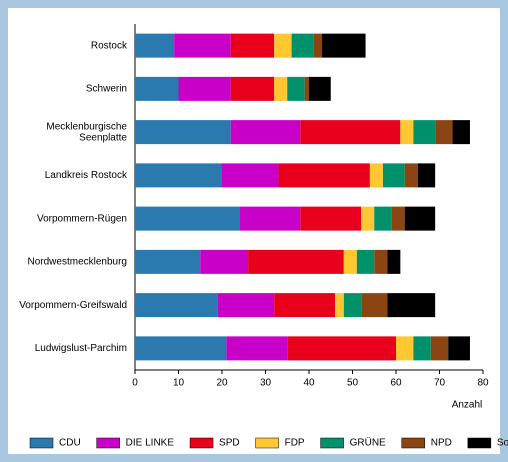 This screenshot has height=462, width=508. Describe the element at coordinates (73, 305) in the screenshot. I see `y-tick-label: Vorpommern-Greifswald` at that location.